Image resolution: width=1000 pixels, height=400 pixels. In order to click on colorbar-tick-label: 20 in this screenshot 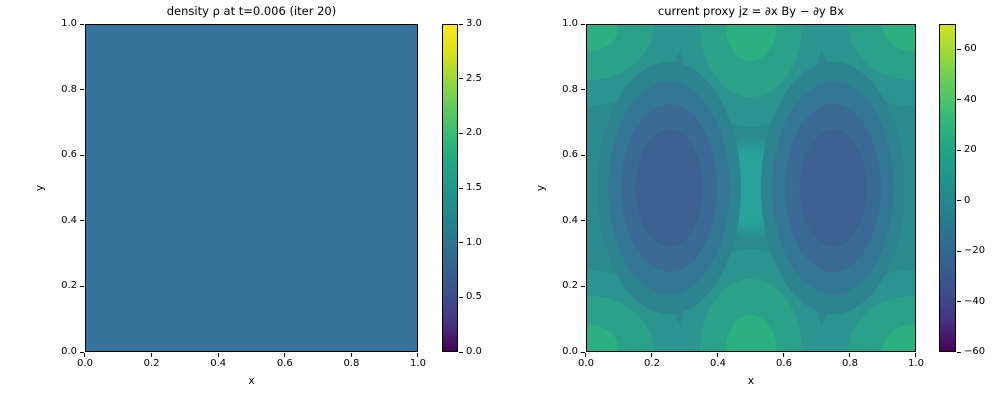, I will do `click(970, 150)`.